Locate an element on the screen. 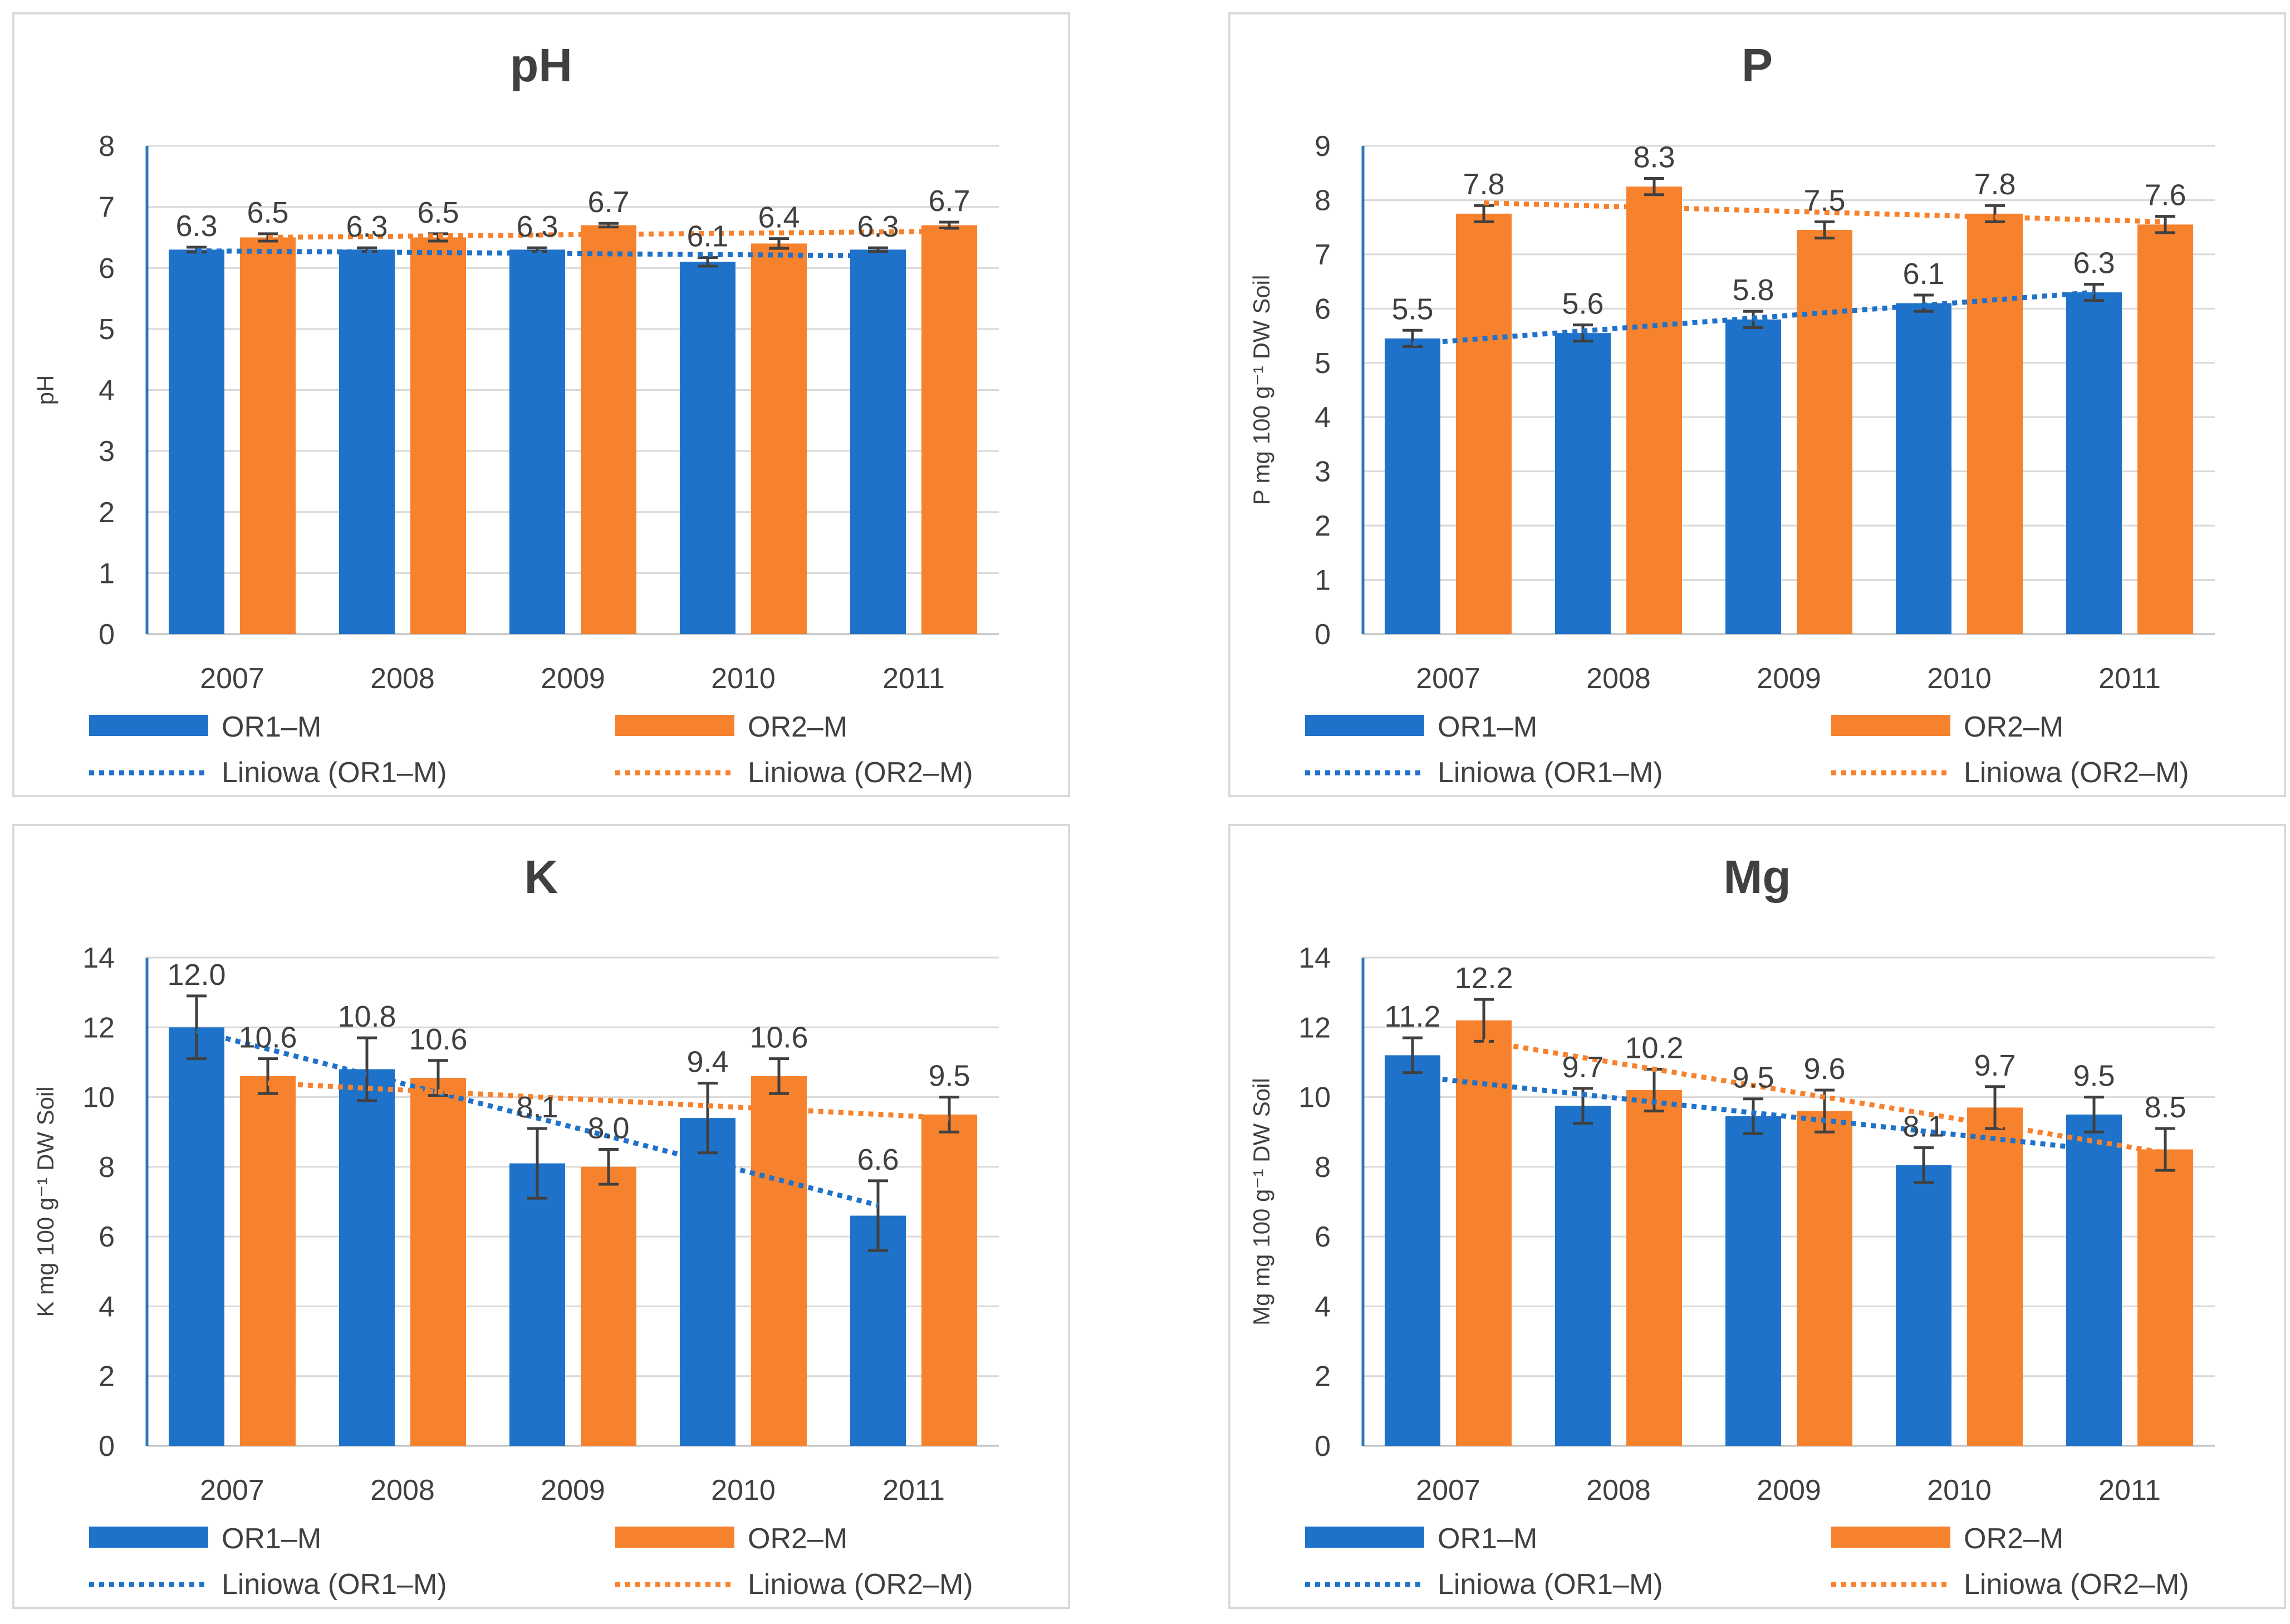 This screenshot has height=1624, width=2290. data-label: 6.6 is located at coordinates (878, 1160).